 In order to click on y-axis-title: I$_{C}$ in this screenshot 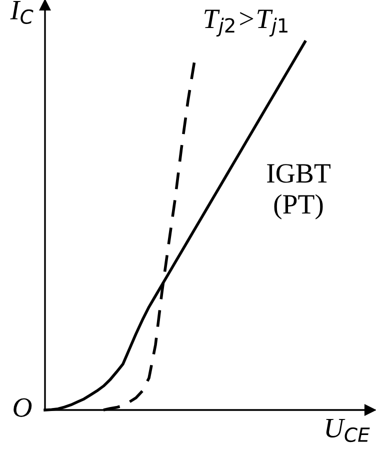, I will do `click(22, 12)`.